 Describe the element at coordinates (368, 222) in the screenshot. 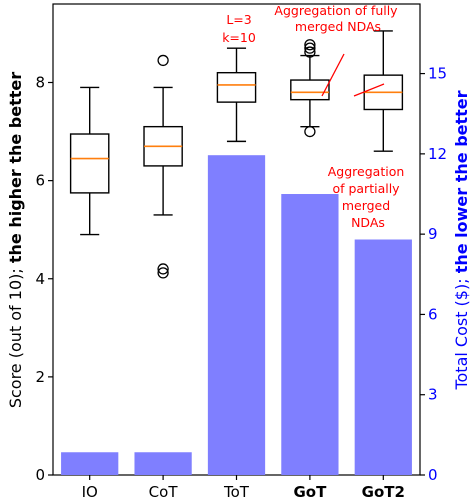

I see `annotation-partial-line4: NDAs` at that location.